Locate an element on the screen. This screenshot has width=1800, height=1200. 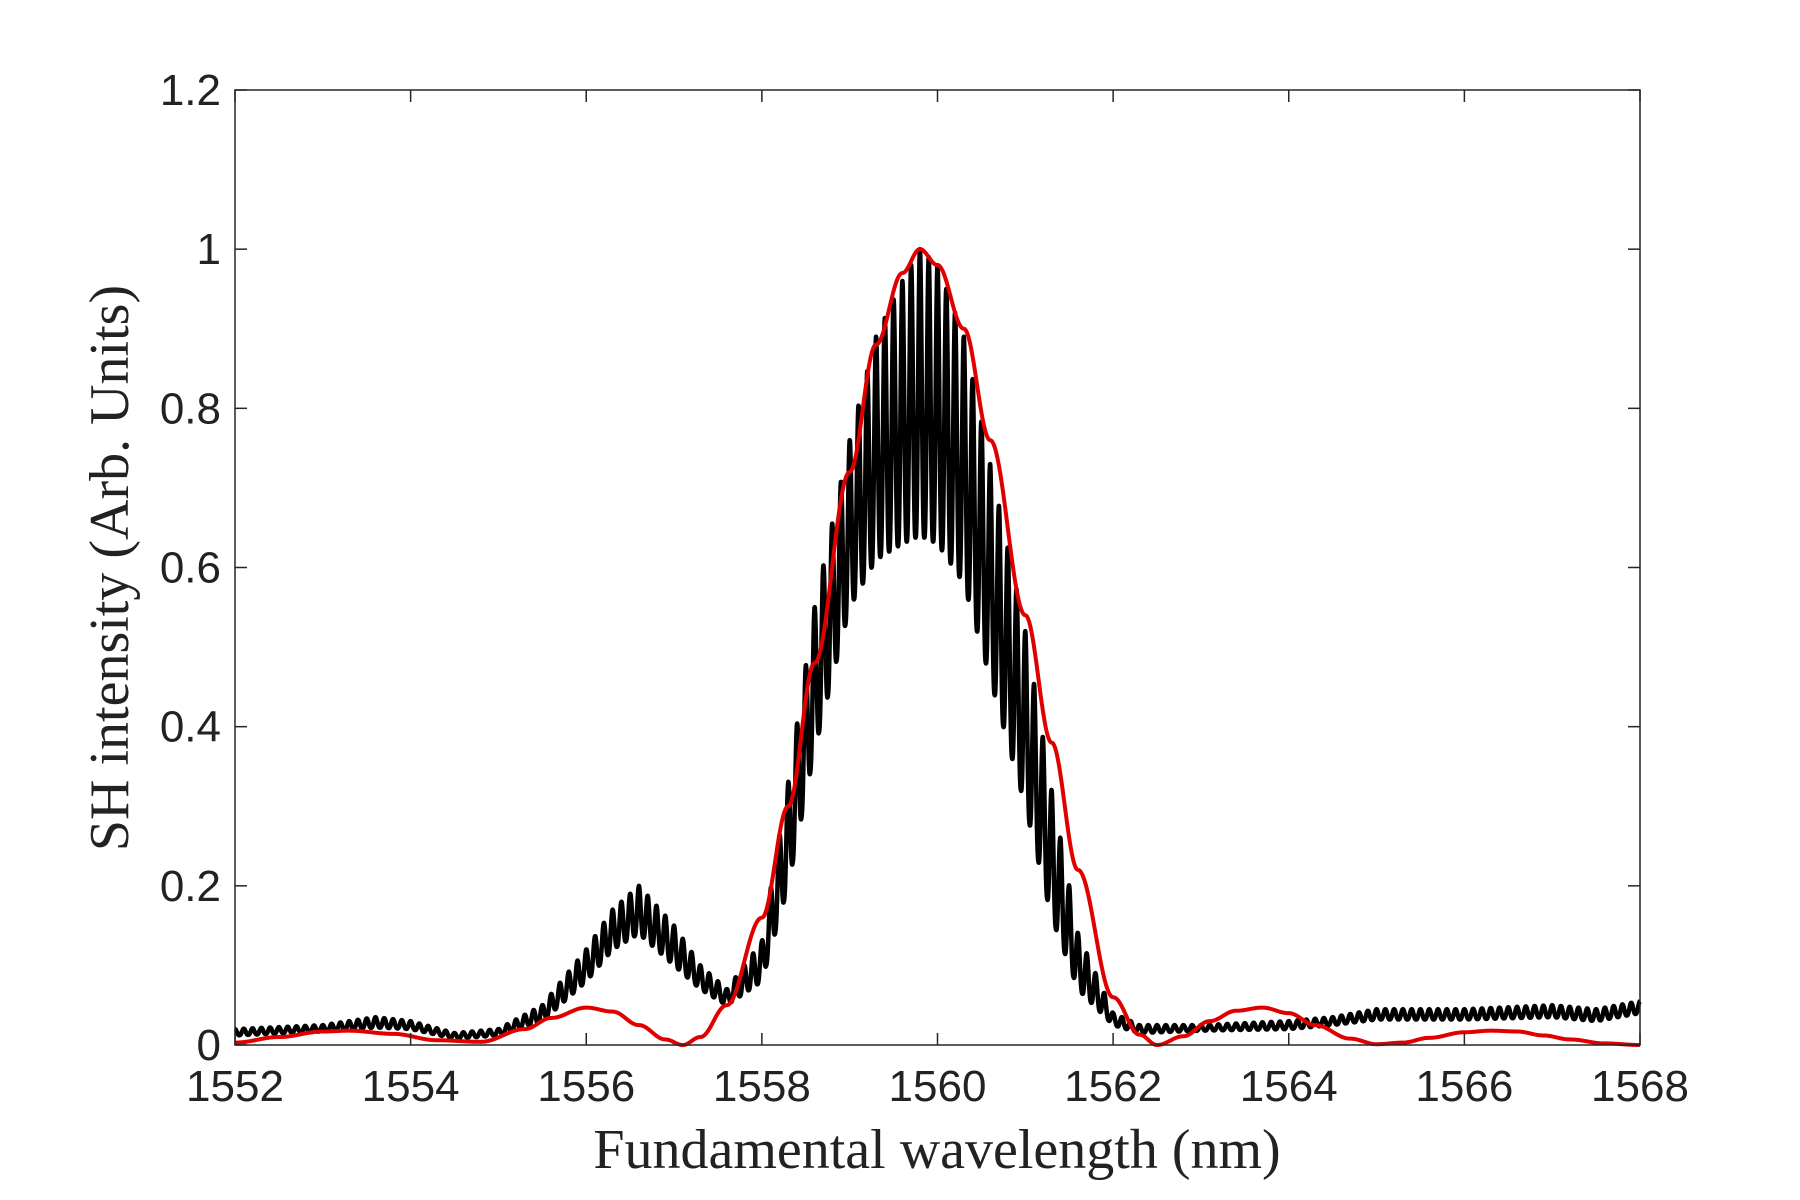
x-tick-label: 1562 is located at coordinates (1113, 1086).